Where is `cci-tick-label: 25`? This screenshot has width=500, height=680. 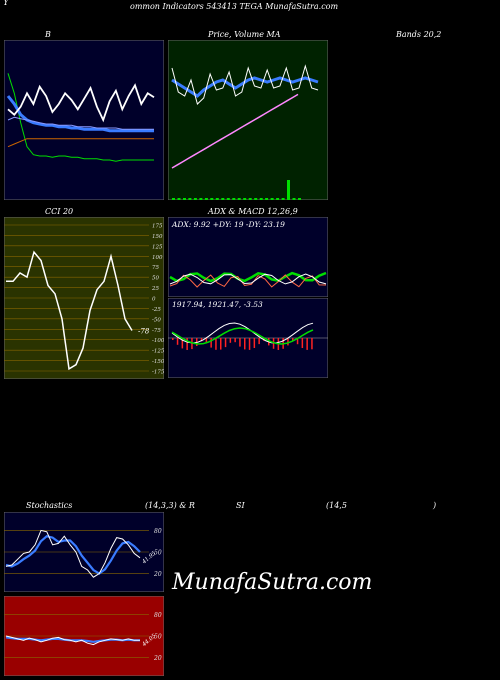 cci-tick-label: 25 is located at coordinates (155, 289).